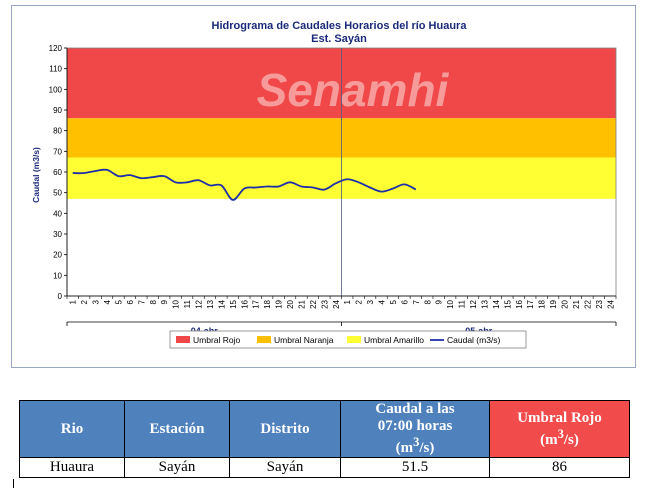 Image resolution: width=659 pixels, height=488 pixels. What do you see at coordinates (177, 467) in the screenshot?
I see `cell-estacion: Sayán` at bounding box center [177, 467].